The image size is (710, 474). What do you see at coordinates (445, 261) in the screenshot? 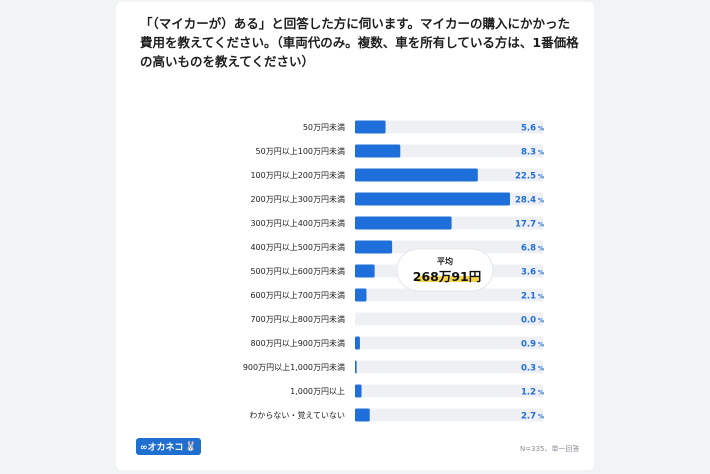
I see `average-label: 平均` at bounding box center [445, 261].